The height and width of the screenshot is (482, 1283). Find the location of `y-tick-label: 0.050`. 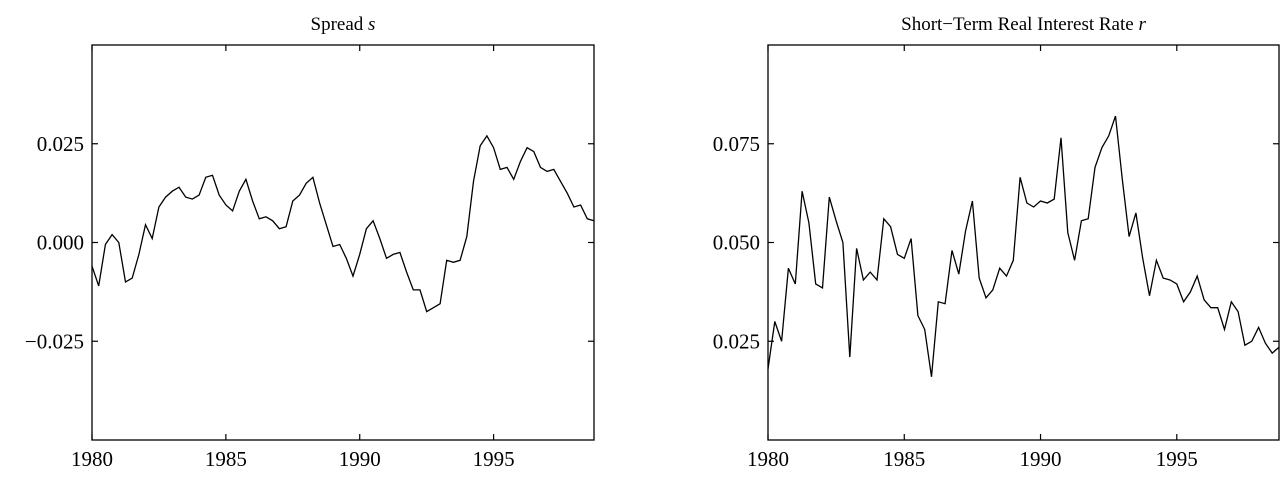

y-tick-label: 0.050 is located at coordinates (736, 243).